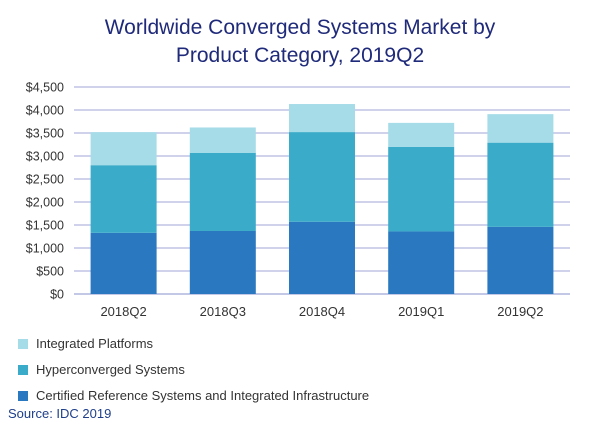  I want to click on x-tick-label-2019q1: 2019Q1, so click(421, 311).